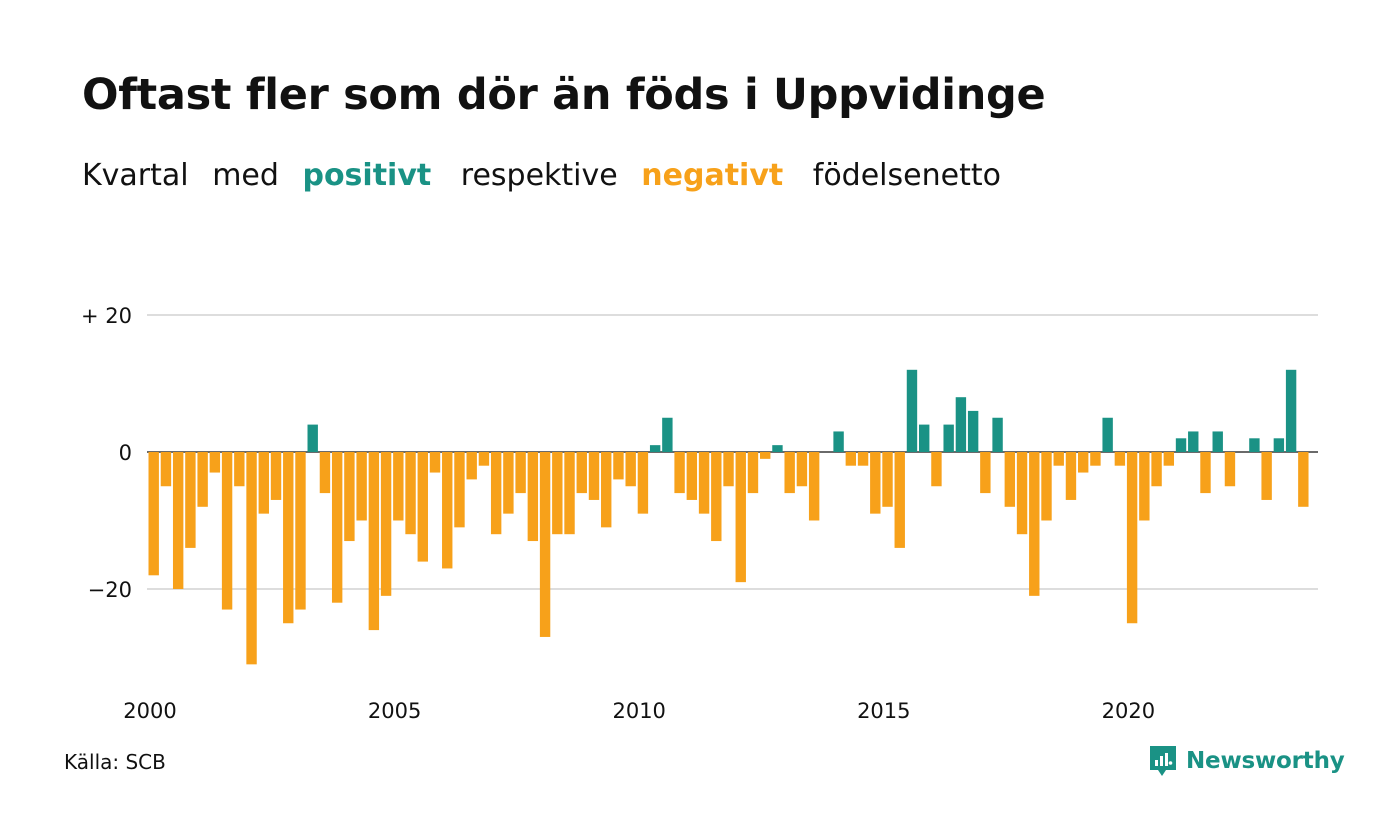  What do you see at coordinates (106, 453) in the screenshot?
I see `y-axis-ticks: + 20 0 −20` at bounding box center [106, 453].